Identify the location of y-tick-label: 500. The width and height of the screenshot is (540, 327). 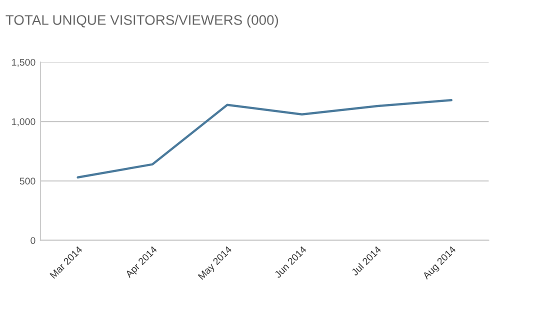
(28, 181).